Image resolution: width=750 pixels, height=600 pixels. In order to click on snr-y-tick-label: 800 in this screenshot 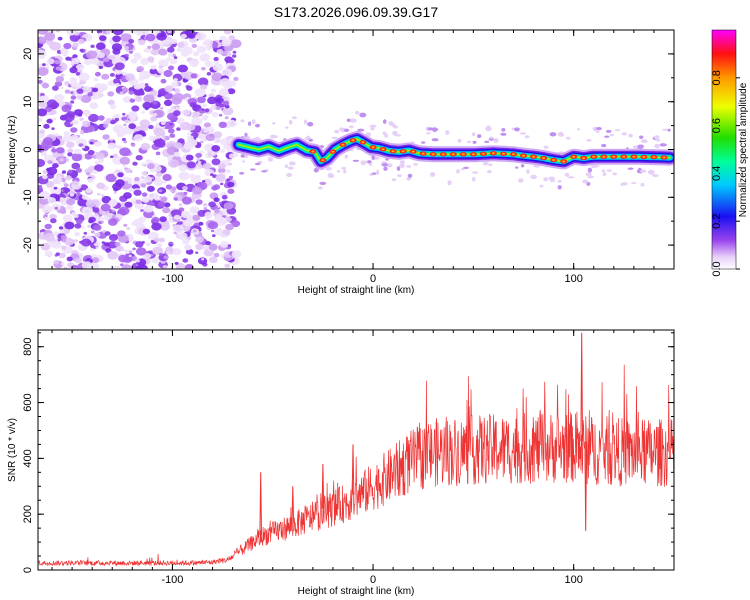, I will do `click(28, 347)`.